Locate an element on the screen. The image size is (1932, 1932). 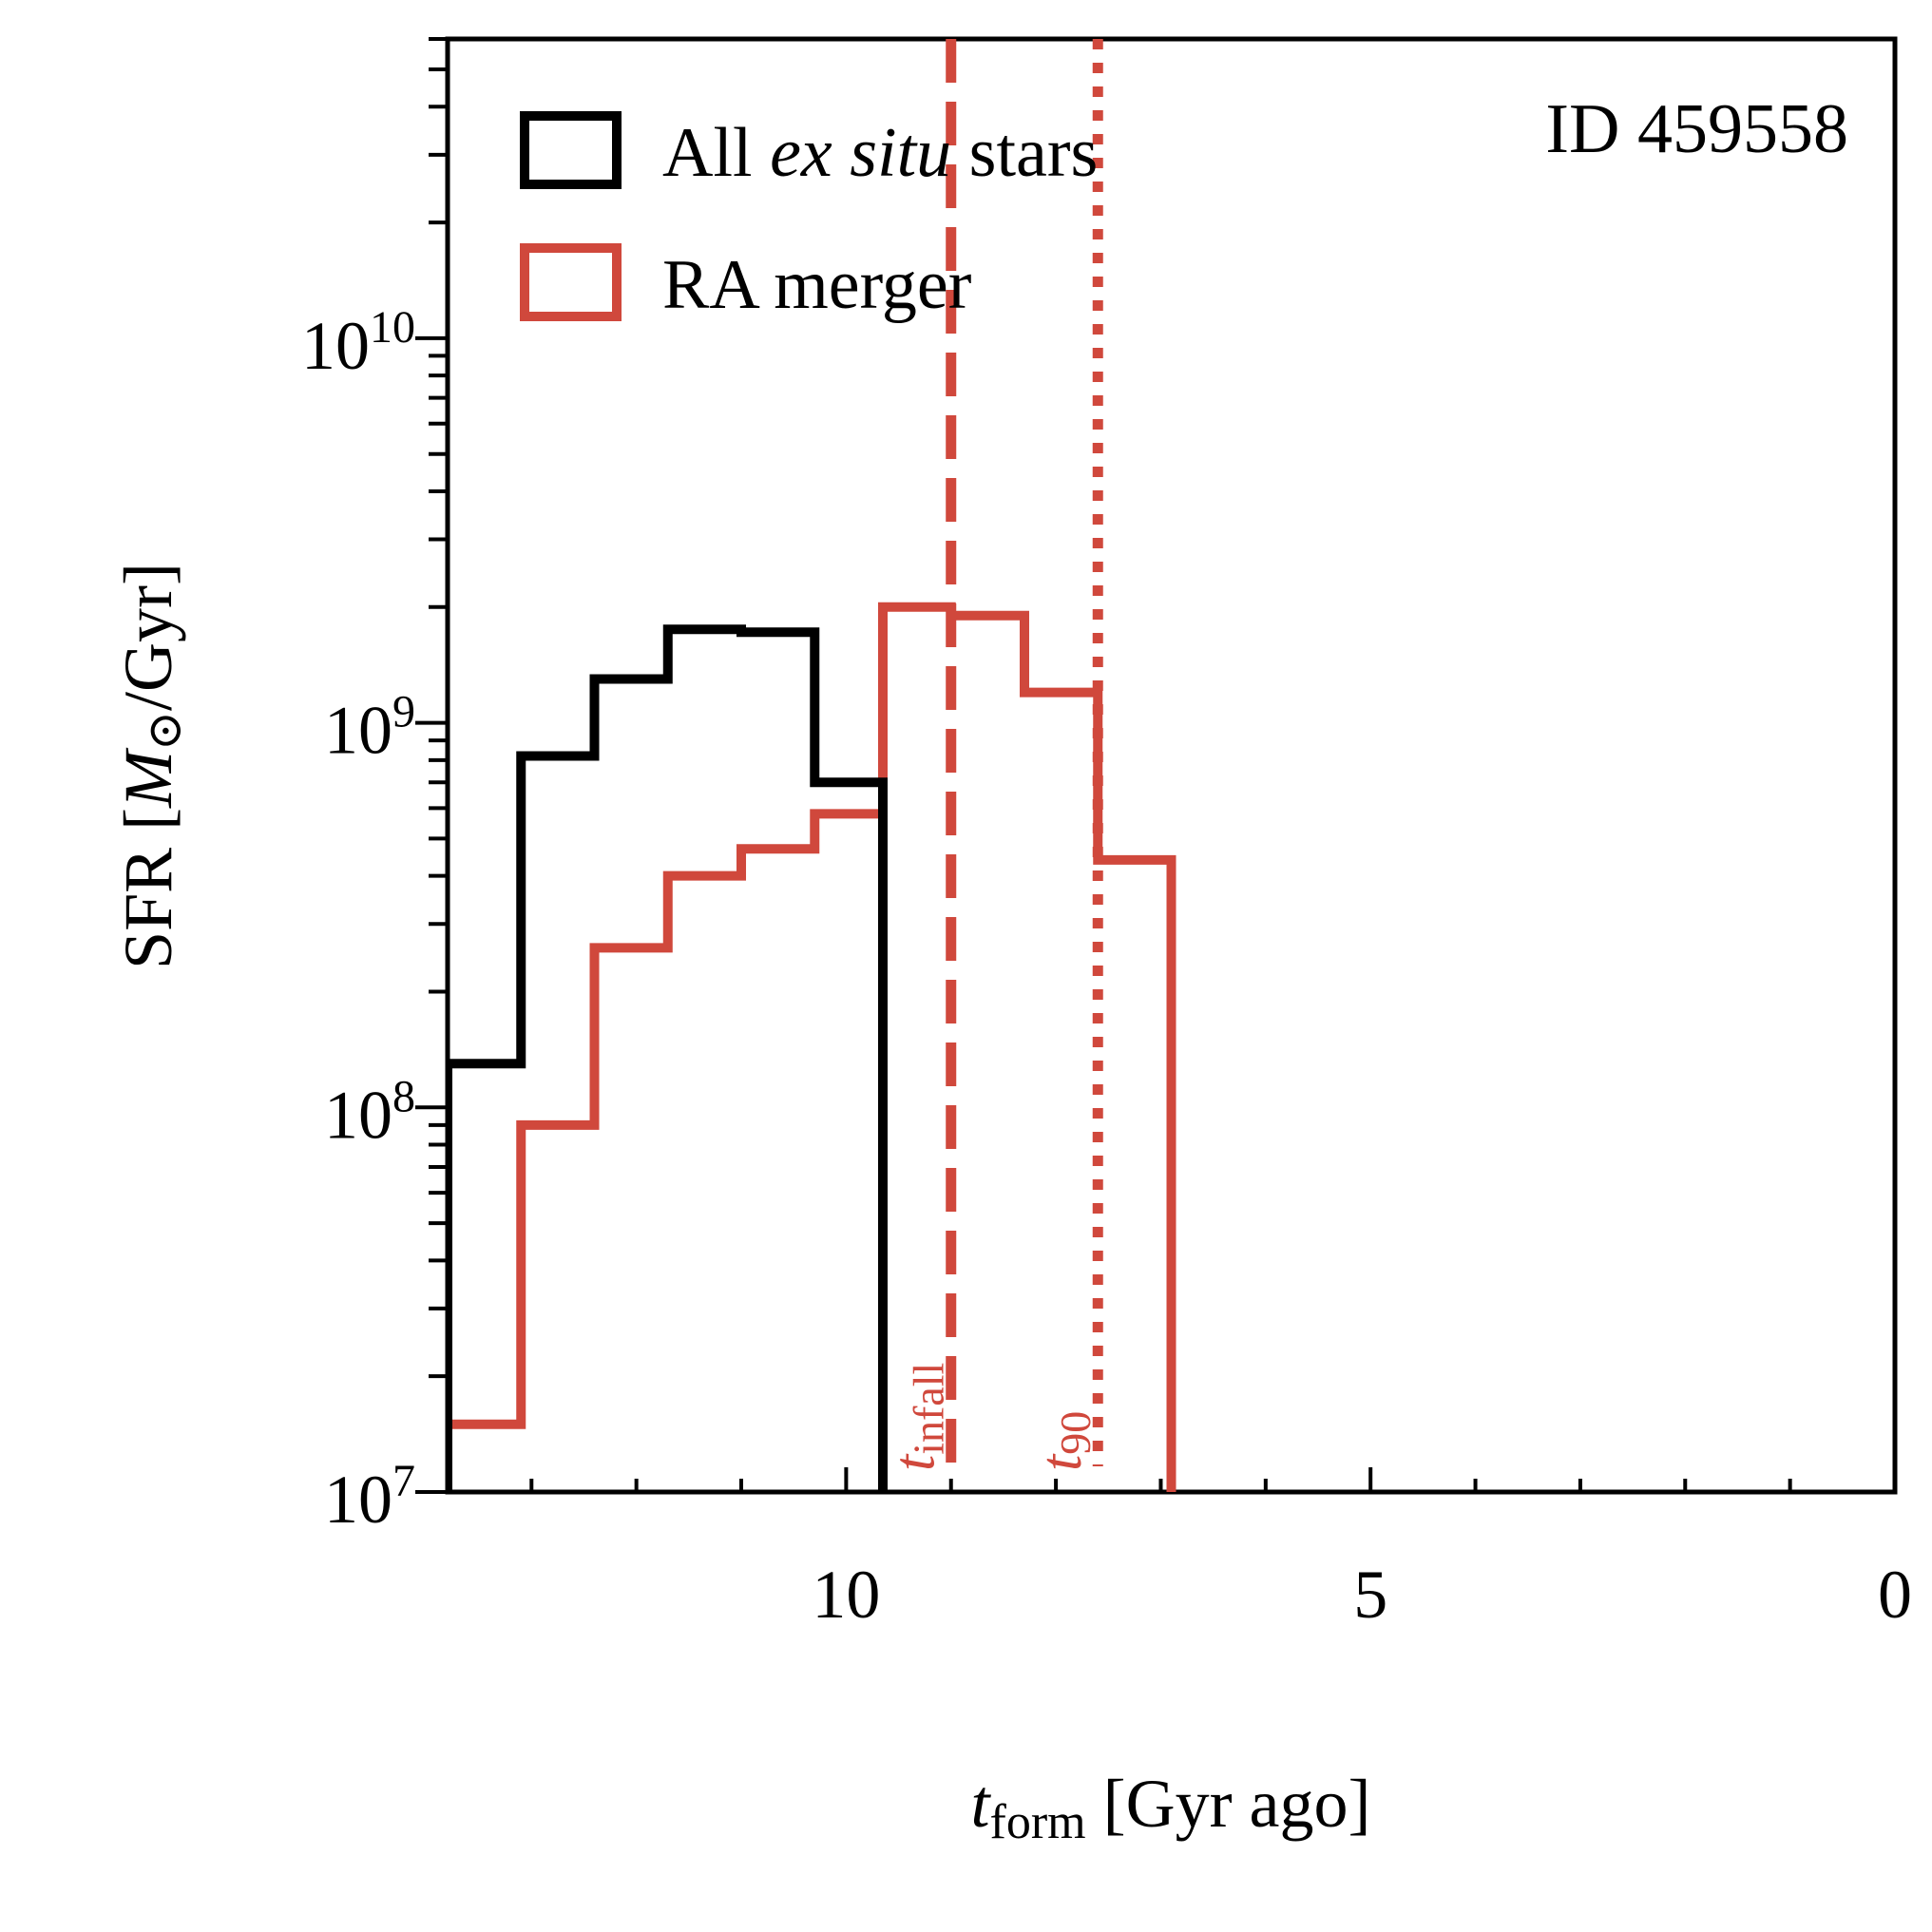
y-tick-label: 10⁹ is located at coordinates (369, 728).